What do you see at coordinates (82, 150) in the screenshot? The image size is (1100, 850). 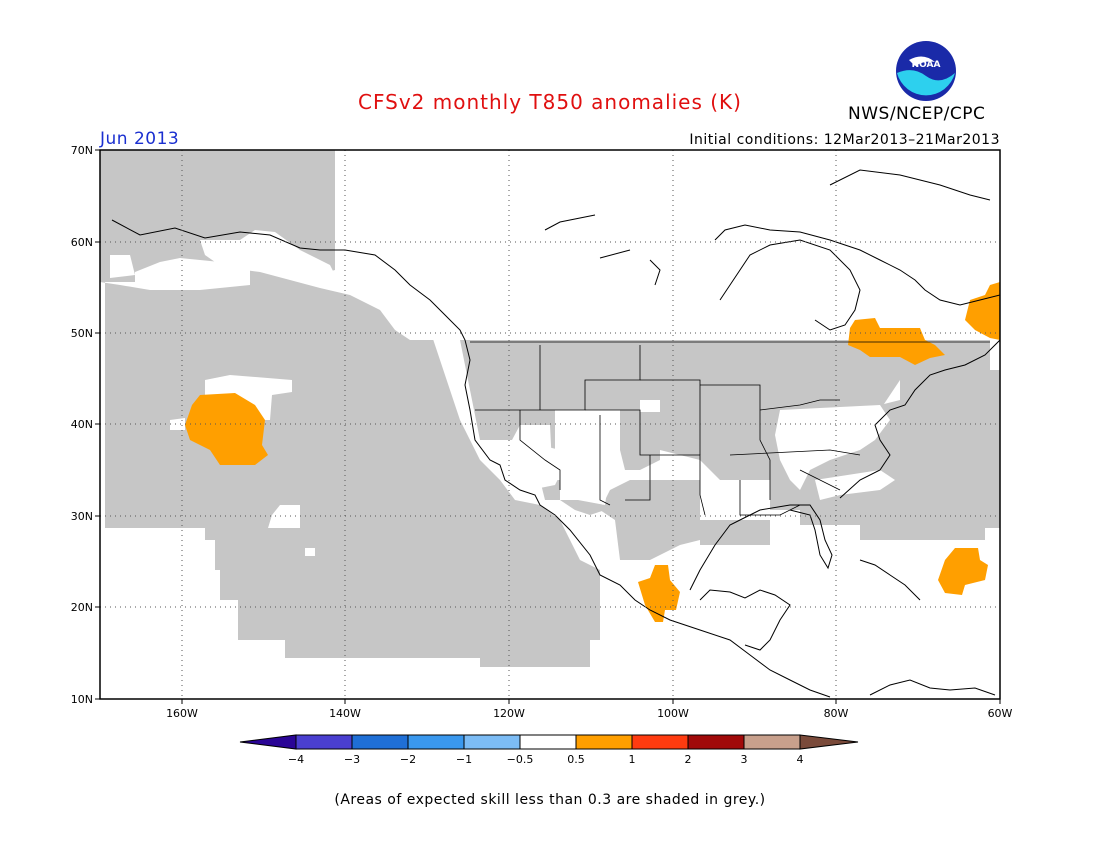 I see `lat-label: 70N` at bounding box center [82, 150].